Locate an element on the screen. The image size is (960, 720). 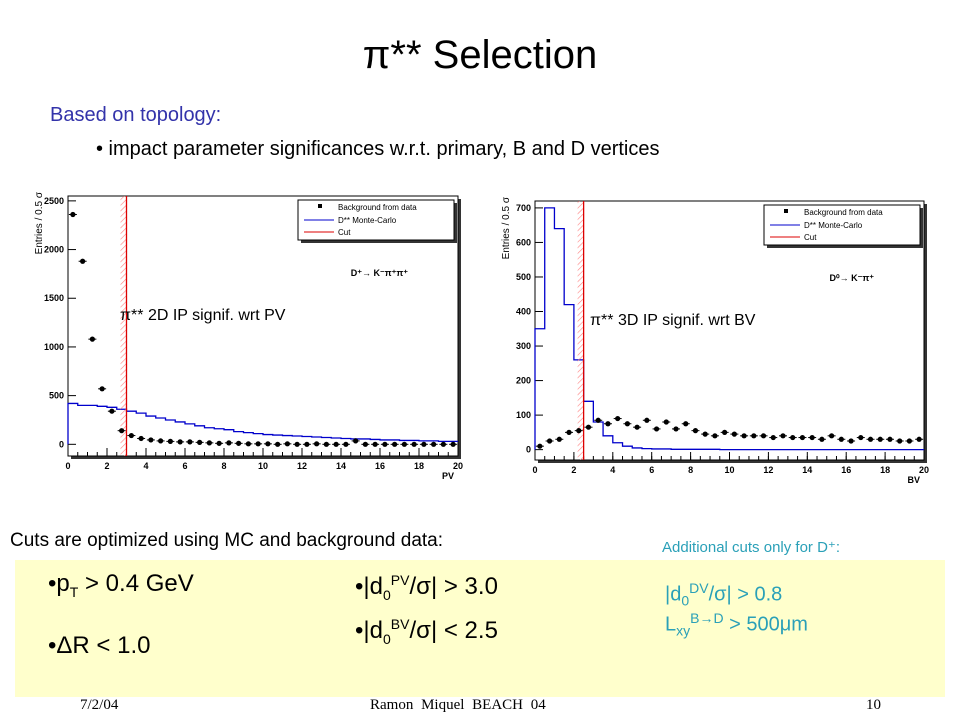
y-tick-label: 300 is located at coordinates (523, 346).